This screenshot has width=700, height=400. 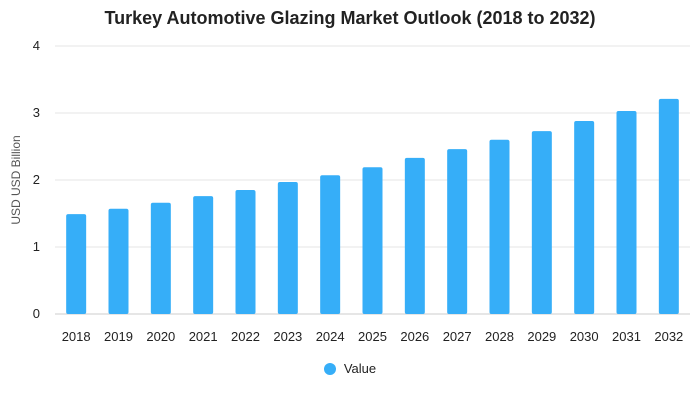 What do you see at coordinates (76, 336) in the screenshot?
I see `x-tick-label: 2018` at bounding box center [76, 336].